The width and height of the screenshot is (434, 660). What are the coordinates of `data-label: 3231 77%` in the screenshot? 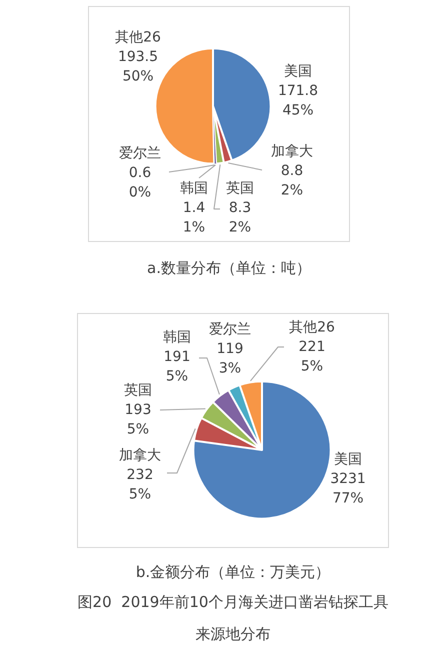 It's located at (348, 489).